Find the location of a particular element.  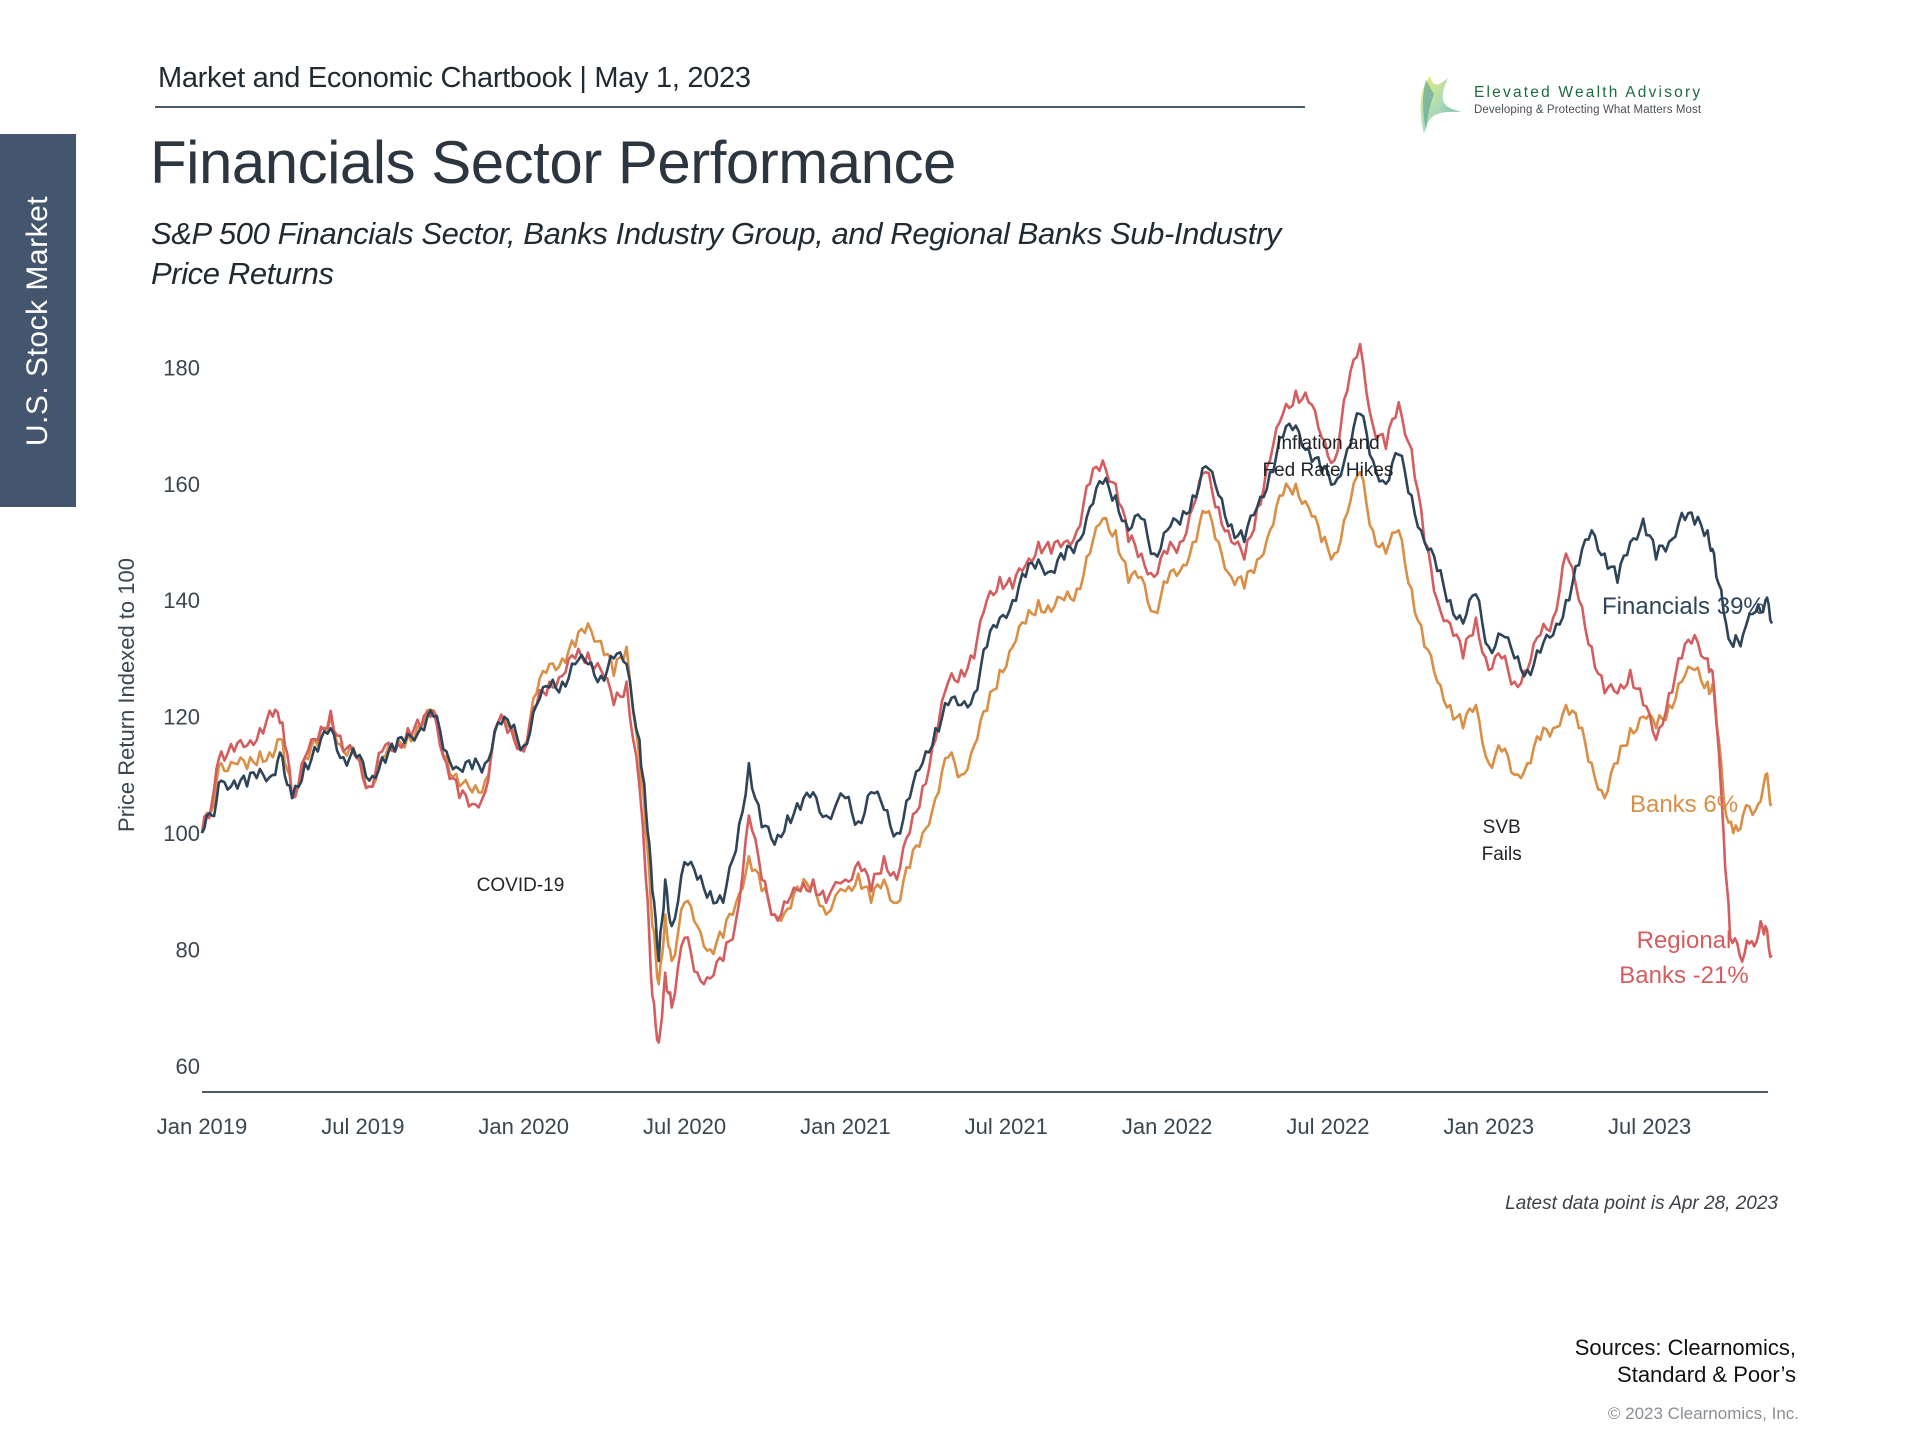

sources-note: Sources: Clearnomics, Standard & Poor’s is located at coordinates (1598, 1361).